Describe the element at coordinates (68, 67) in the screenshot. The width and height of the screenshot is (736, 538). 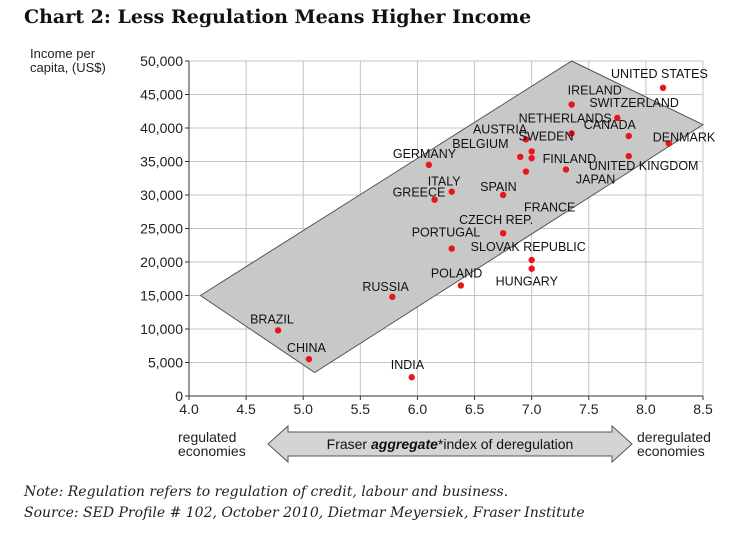
I see `y-axis-title: capita, (US$)` at that location.